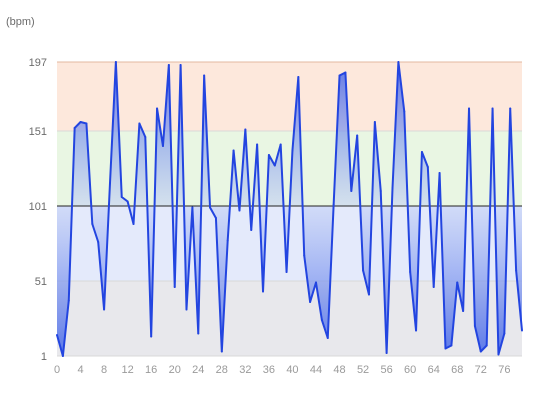 This screenshot has height=420, width=550. What do you see at coordinates (57, 370) in the screenshot?
I see `x-tick-label-0: 0` at bounding box center [57, 370].